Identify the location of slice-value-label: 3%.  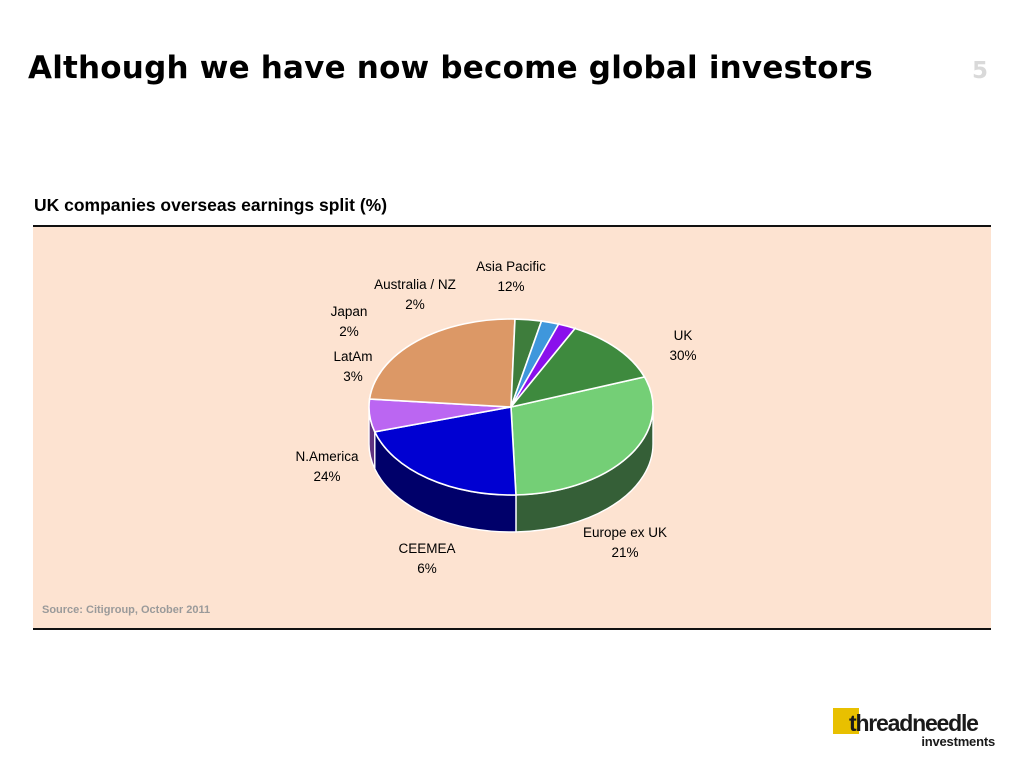
(353, 376).